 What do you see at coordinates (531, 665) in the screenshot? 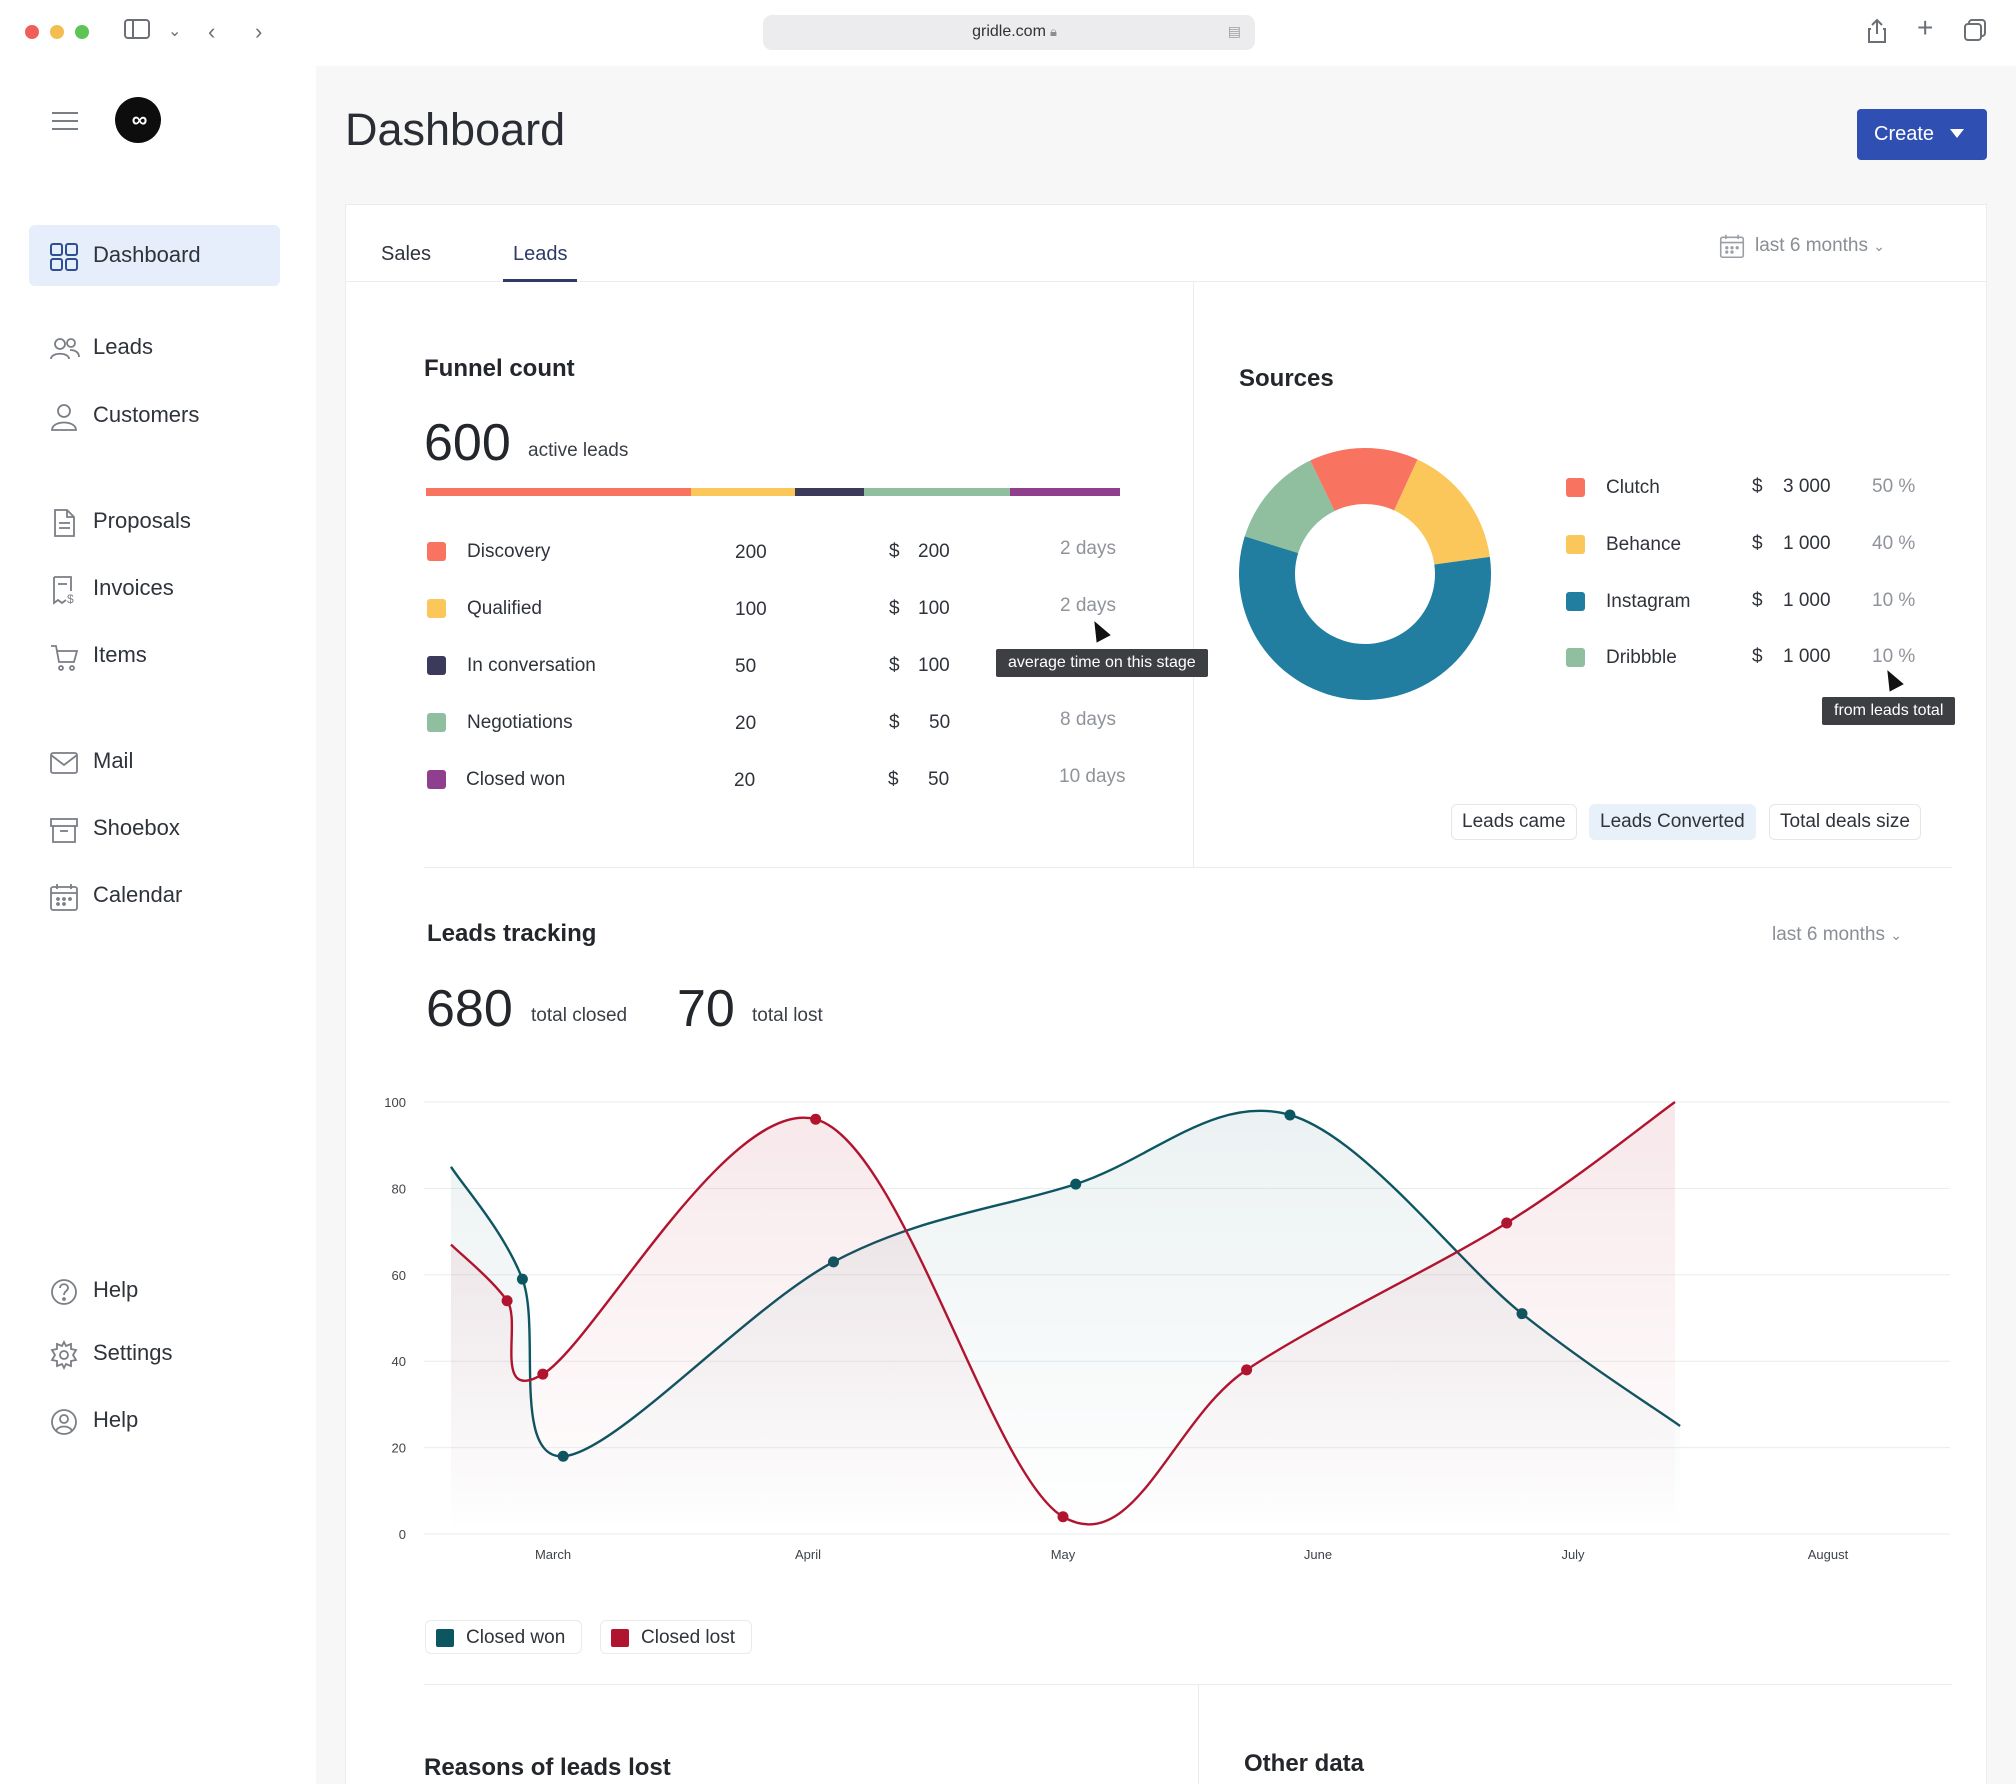
I see `stage-name: In conversation` at bounding box center [531, 665].